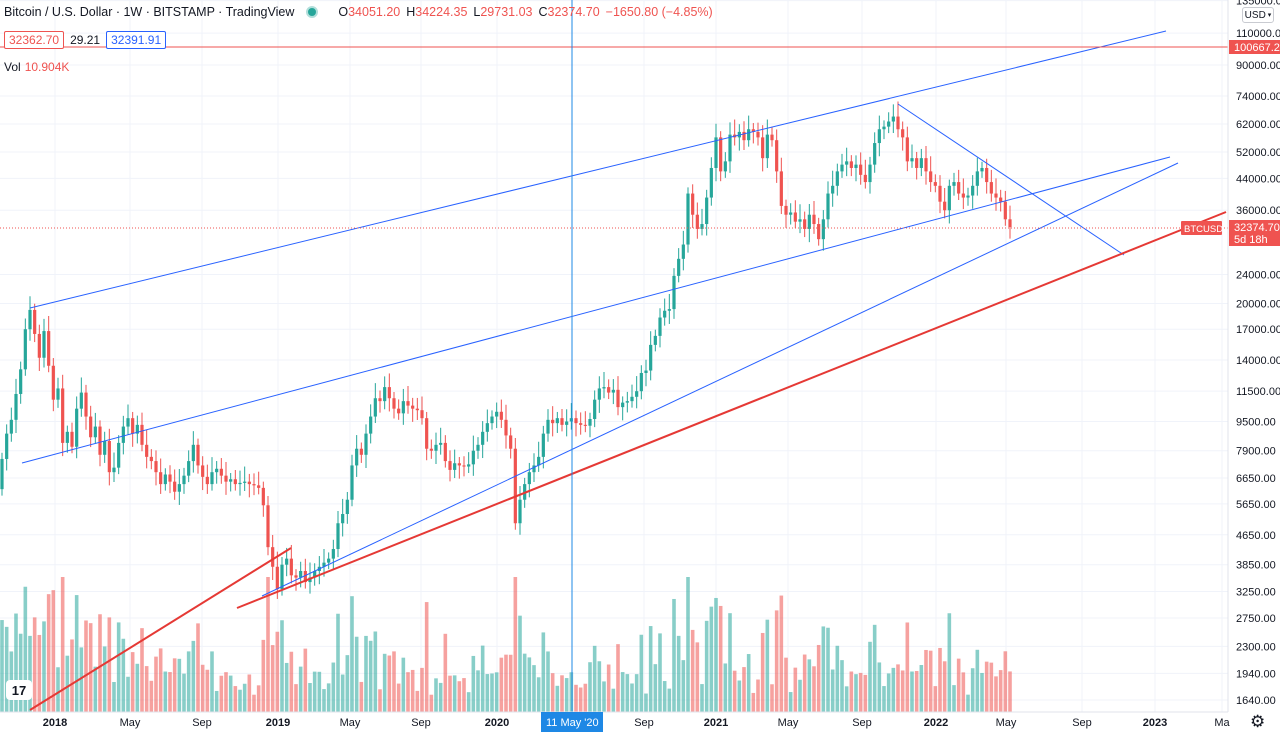  What do you see at coordinates (130, 723) in the screenshot?
I see `time-tick-label: May` at bounding box center [130, 723].